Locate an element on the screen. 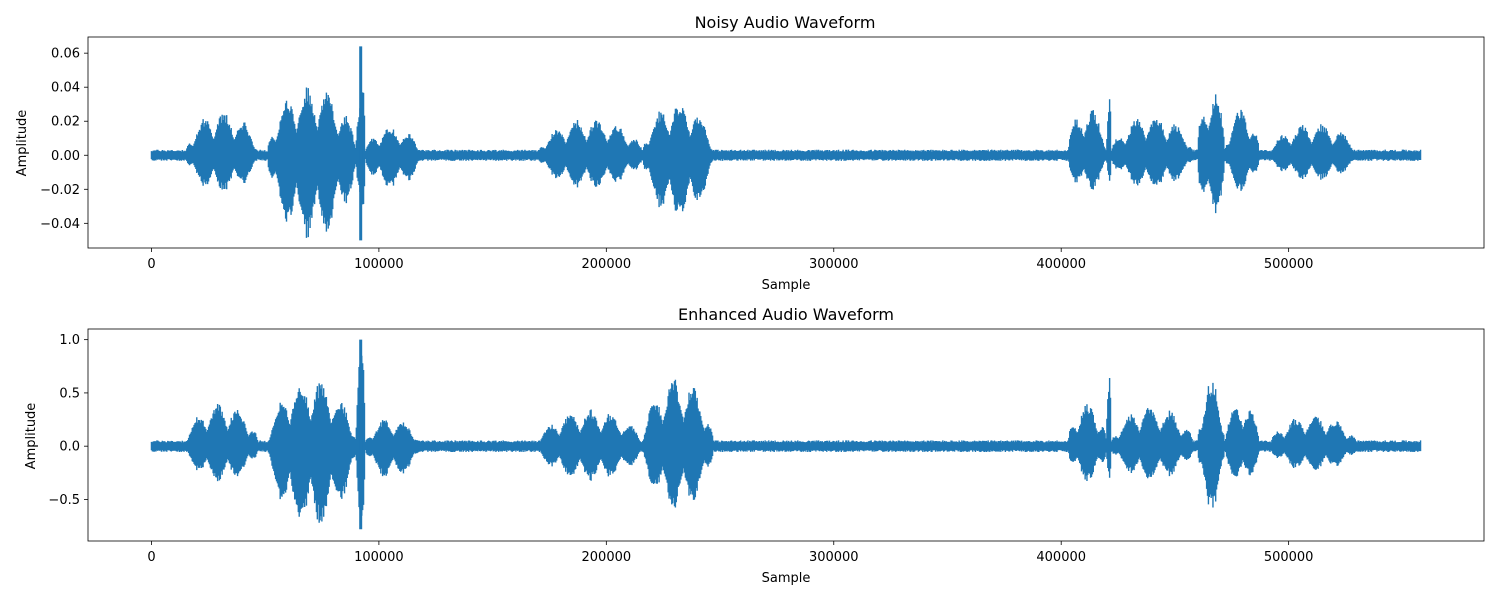 The height and width of the screenshot is (600, 1500). noisy-y-ticks: −0.04 −0.02 0.00 0.02 0.04 0.06 is located at coordinates (64, 139).